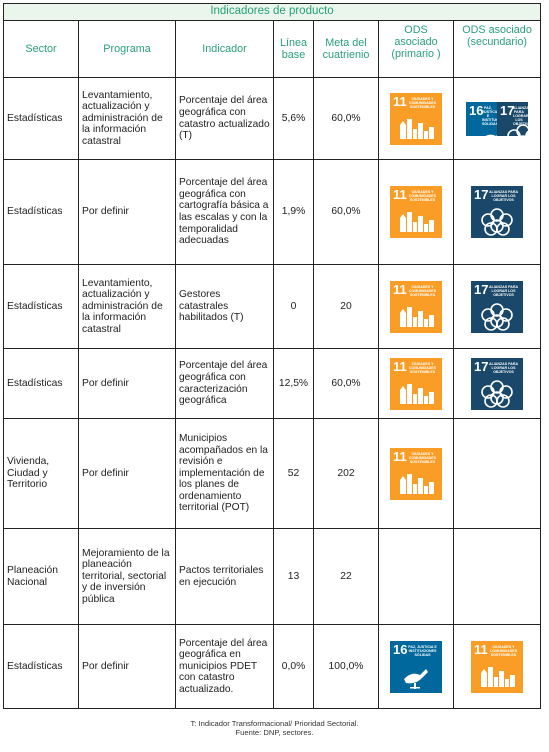 This screenshot has width=549, height=752. What do you see at coordinates (293, 118) in the screenshot?
I see `cell-linea-base: 5,6%` at bounding box center [293, 118].